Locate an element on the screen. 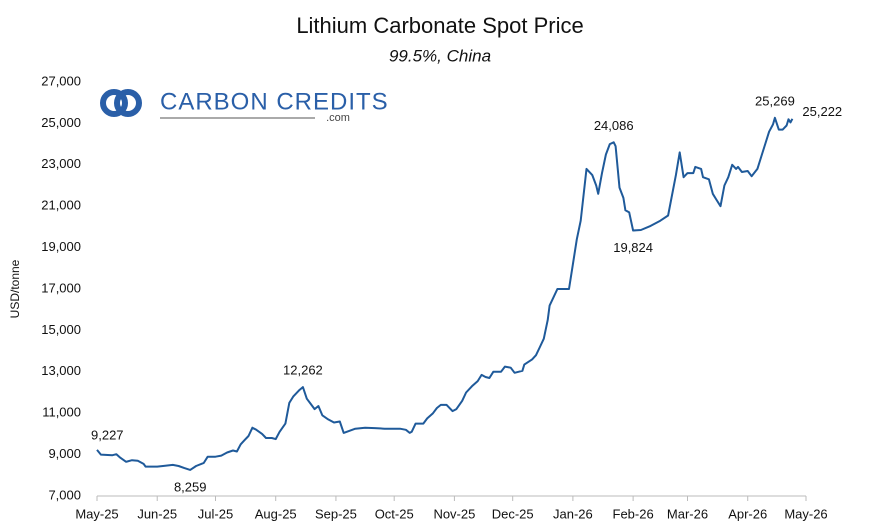 The height and width of the screenshot is (529, 880). logo-domain: .com is located at coordinates (338, 118).